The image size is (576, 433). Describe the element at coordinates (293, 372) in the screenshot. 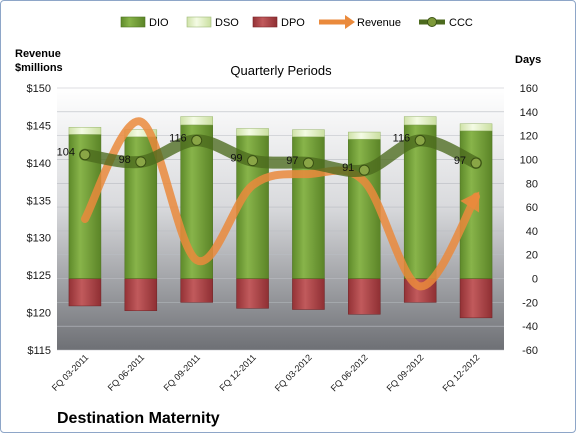

I see `x-tick-label: FQ 03-2012` at that location.